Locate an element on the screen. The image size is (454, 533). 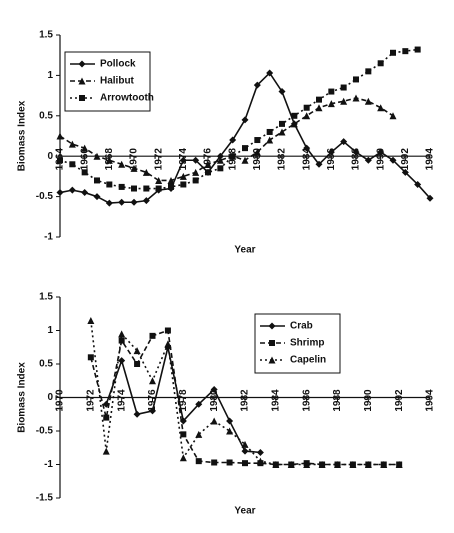
x-tick-label: 1988 is located at coordinates (337, 400).